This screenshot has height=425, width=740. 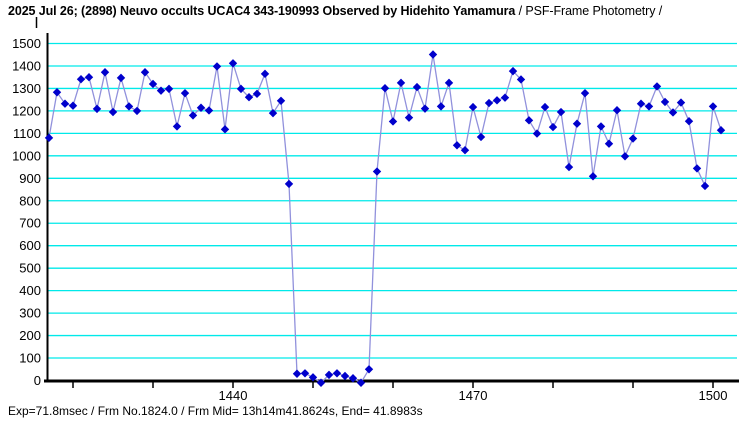 What do you see at coordinates (713, 395) in the screenshot?
I see `svg-text: 1500` at bounding box center [713, 395].